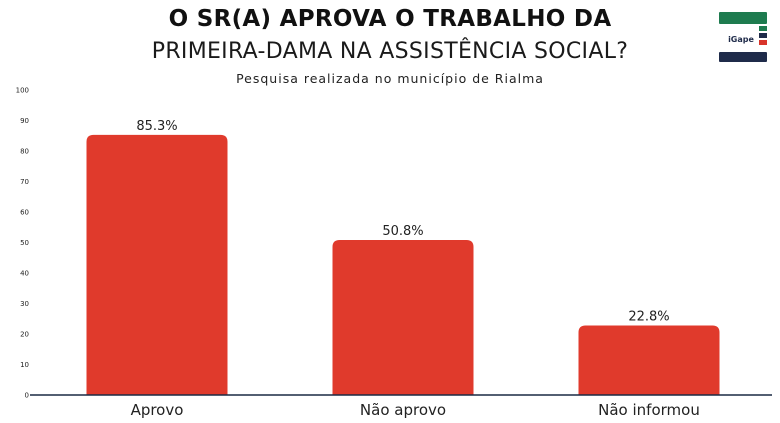 The width and height of the screenshot is (780, 423). I want to click on y-tick-label: 60, so click(24, 213).